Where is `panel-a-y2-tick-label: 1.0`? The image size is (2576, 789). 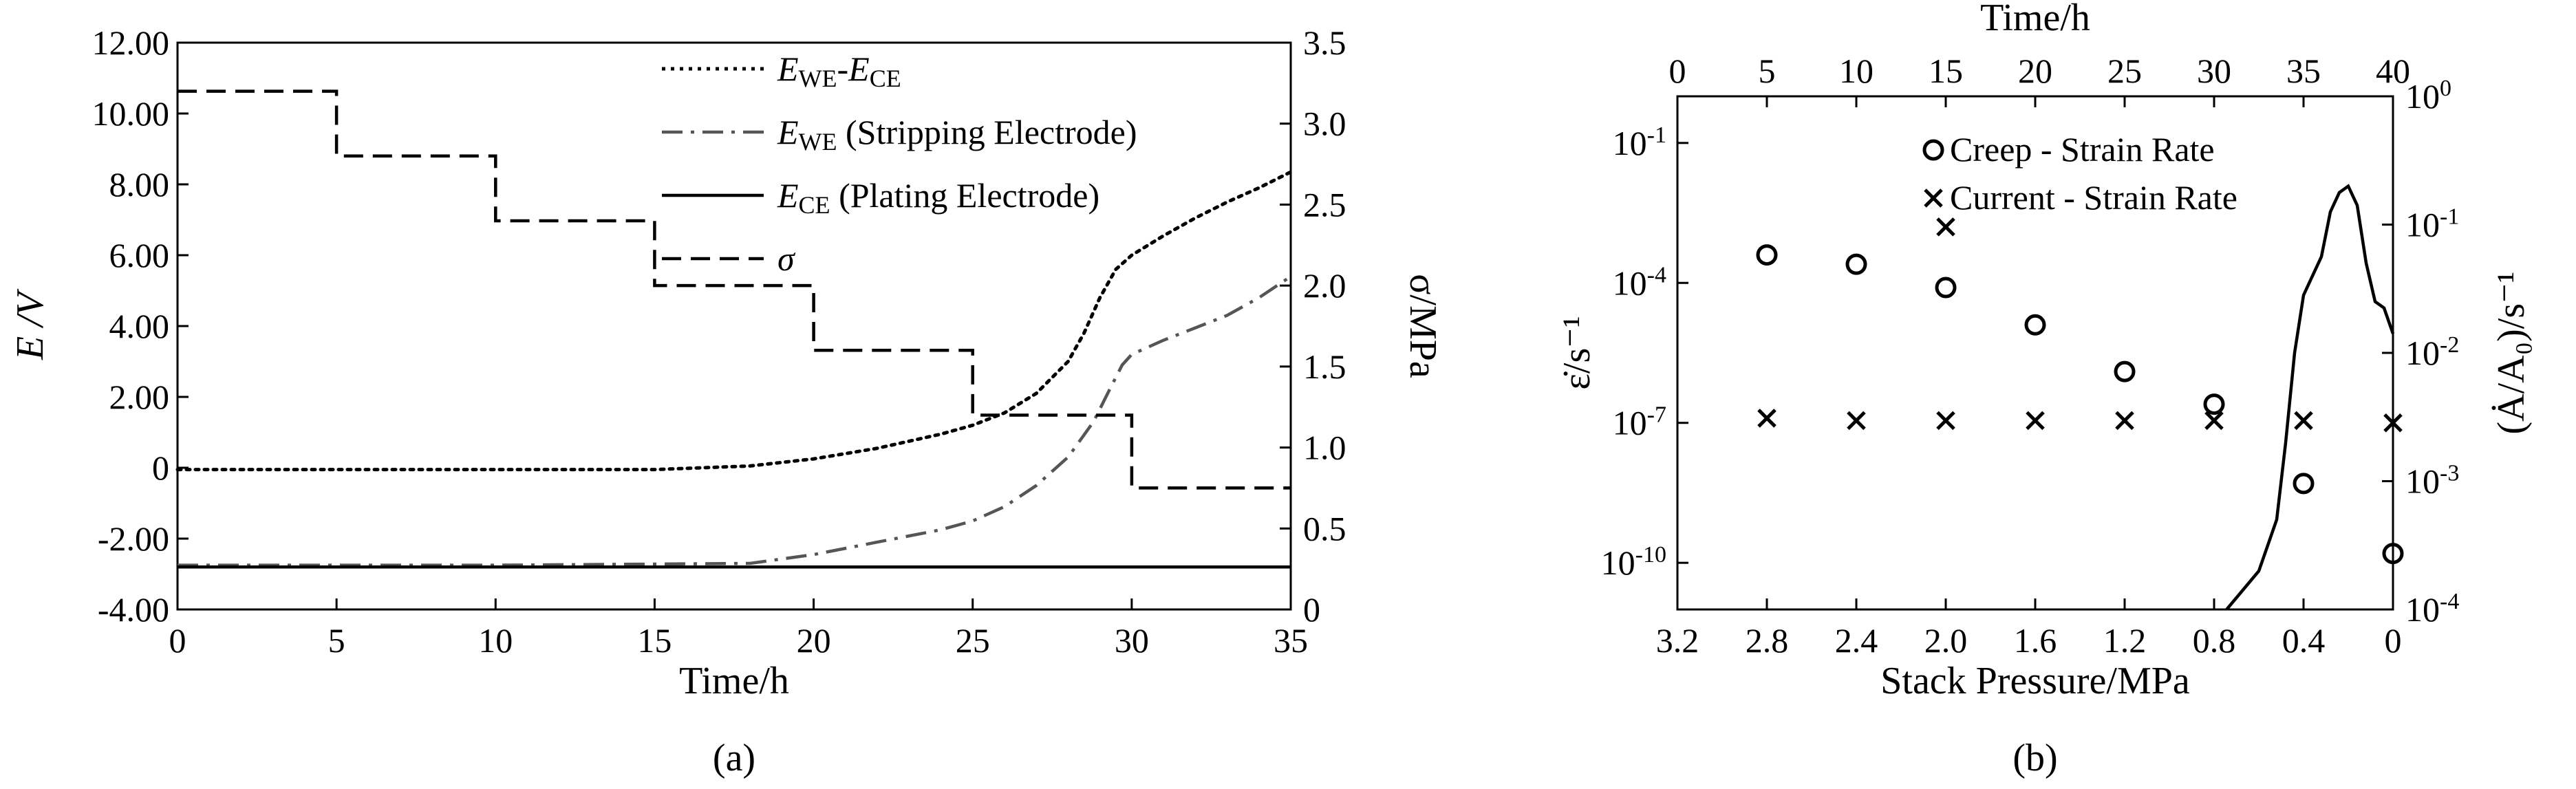 panel-a-y2-tick-label: 1.0 is located at coordinates (1324, 448).